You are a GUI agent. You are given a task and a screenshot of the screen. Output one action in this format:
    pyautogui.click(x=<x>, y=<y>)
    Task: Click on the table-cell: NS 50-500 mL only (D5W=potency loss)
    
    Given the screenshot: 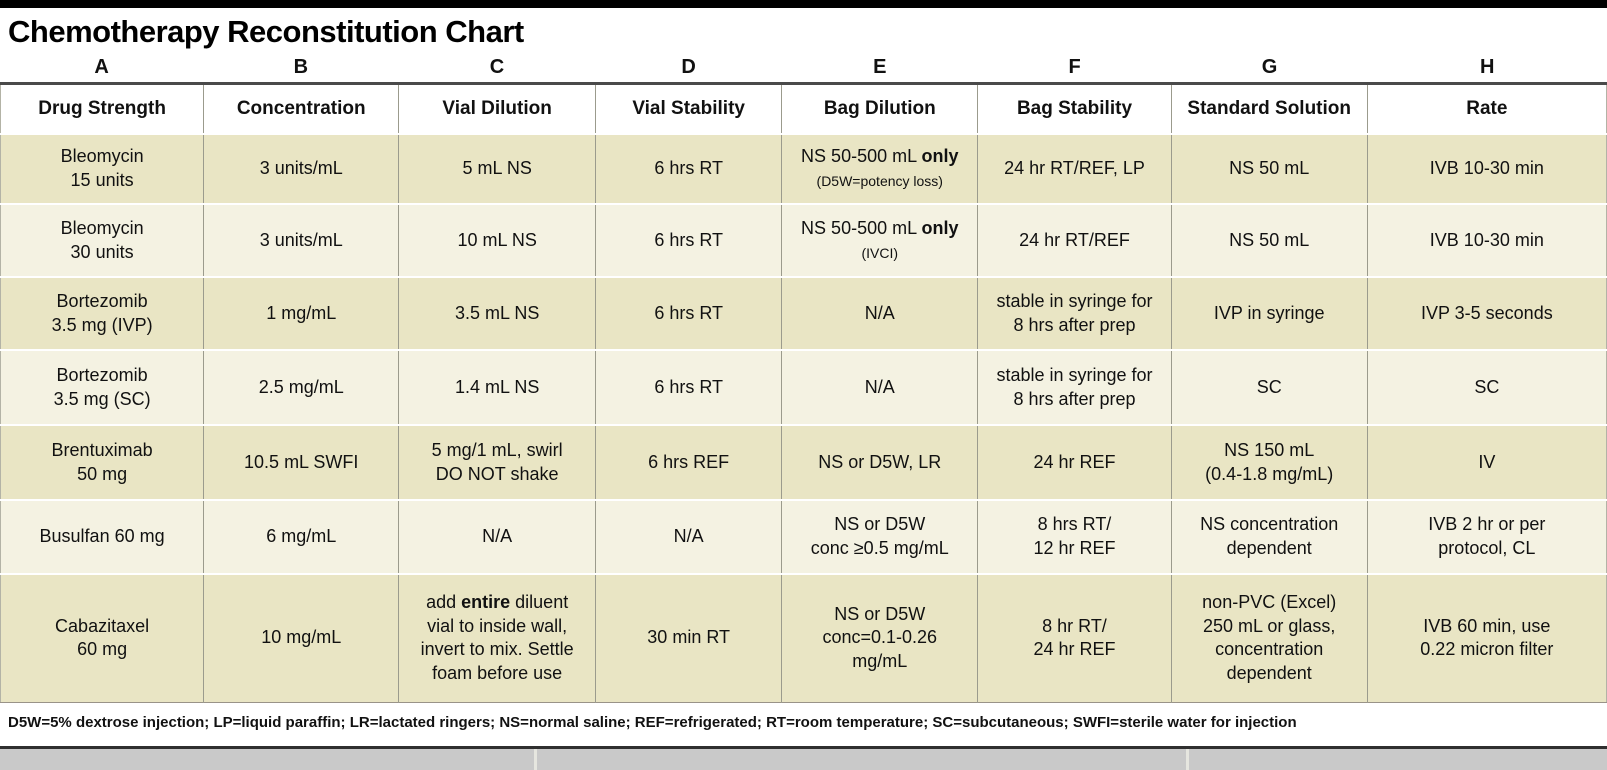 What is the action you would take?
    pyautogui.click(x=879, y=168)
    